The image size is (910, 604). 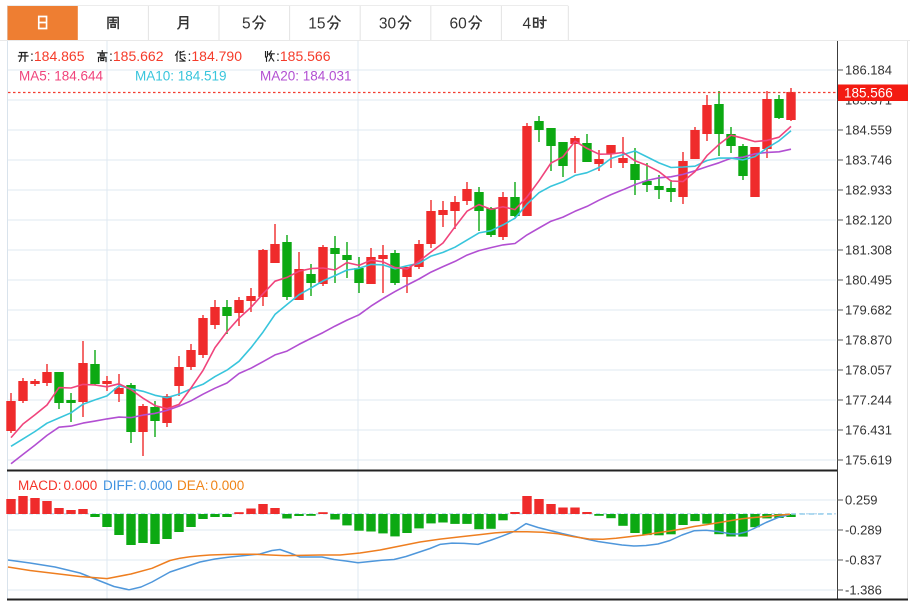 What do you see at coordinates (863, 560) in the screenshot?
I see `svg-text: -0.837` at bounding box center [863, 560].